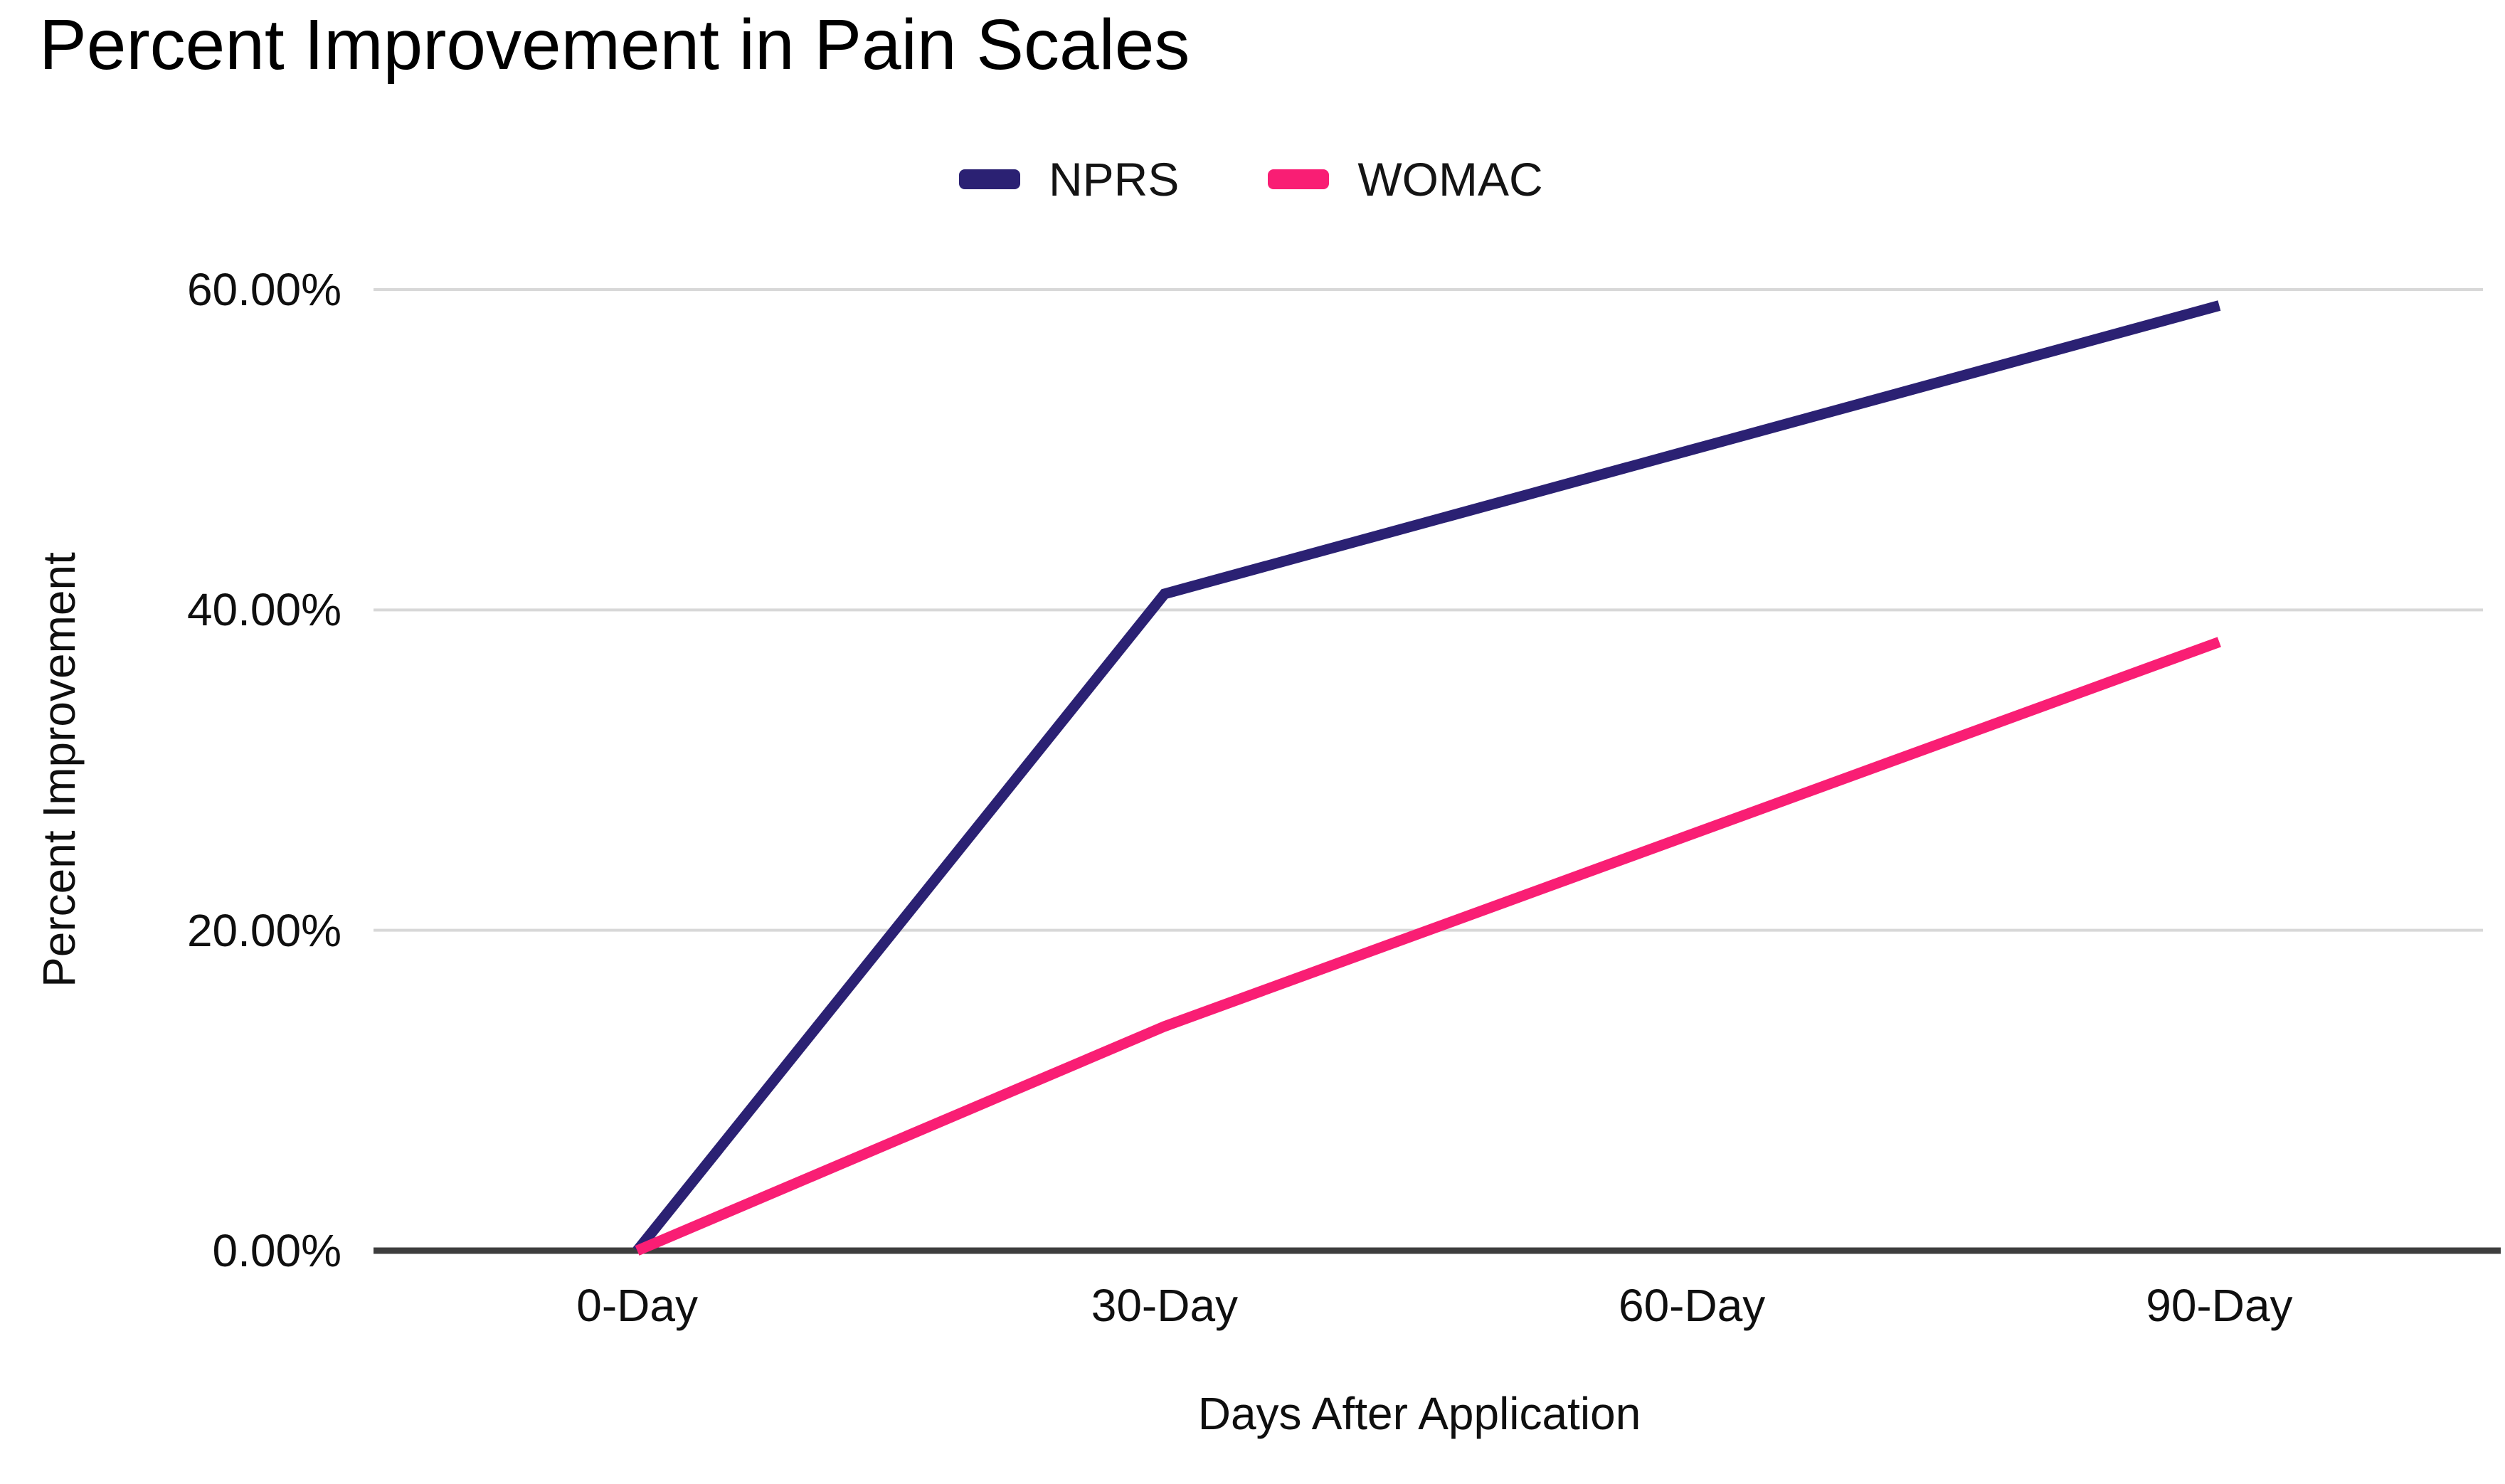 The image size is (2505, 1484). What do you see at coordinates (2219, 1305) in the screenshot?
I see `x-axis-tick-label: 90-Day` at bounding box center [2219, 1305].